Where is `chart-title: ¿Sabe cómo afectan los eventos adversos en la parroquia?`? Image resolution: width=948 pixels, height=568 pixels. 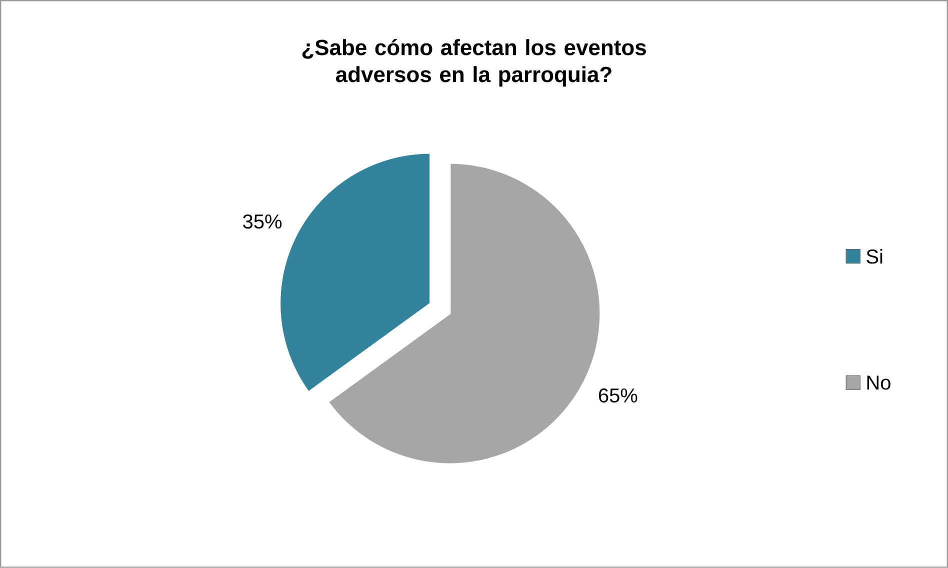
chart-title: ¿Sabe cómo afectan los eventos adversos en la parroquia? is located at coordinates (474, 63).